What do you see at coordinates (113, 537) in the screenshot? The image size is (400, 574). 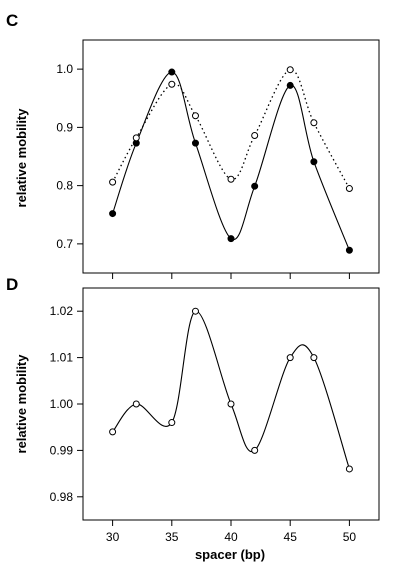 I see `x-tick-label: 30` at bounding box center [113, 537].